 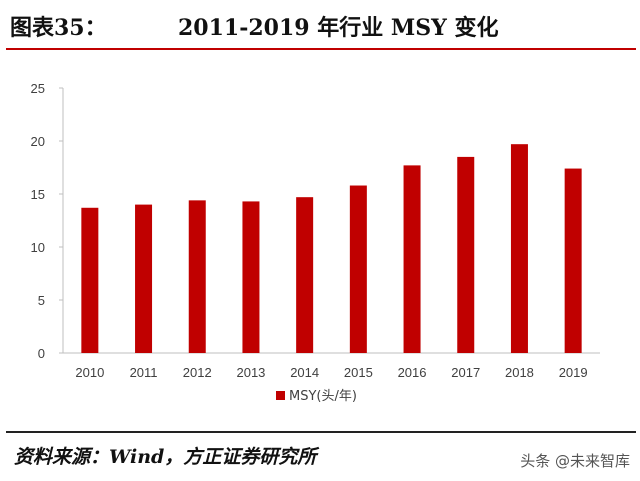 What do you see at coordinates (38, 88) in the screenshot?
I see `y-tick-label: 25` at bounding box center [38, 88].